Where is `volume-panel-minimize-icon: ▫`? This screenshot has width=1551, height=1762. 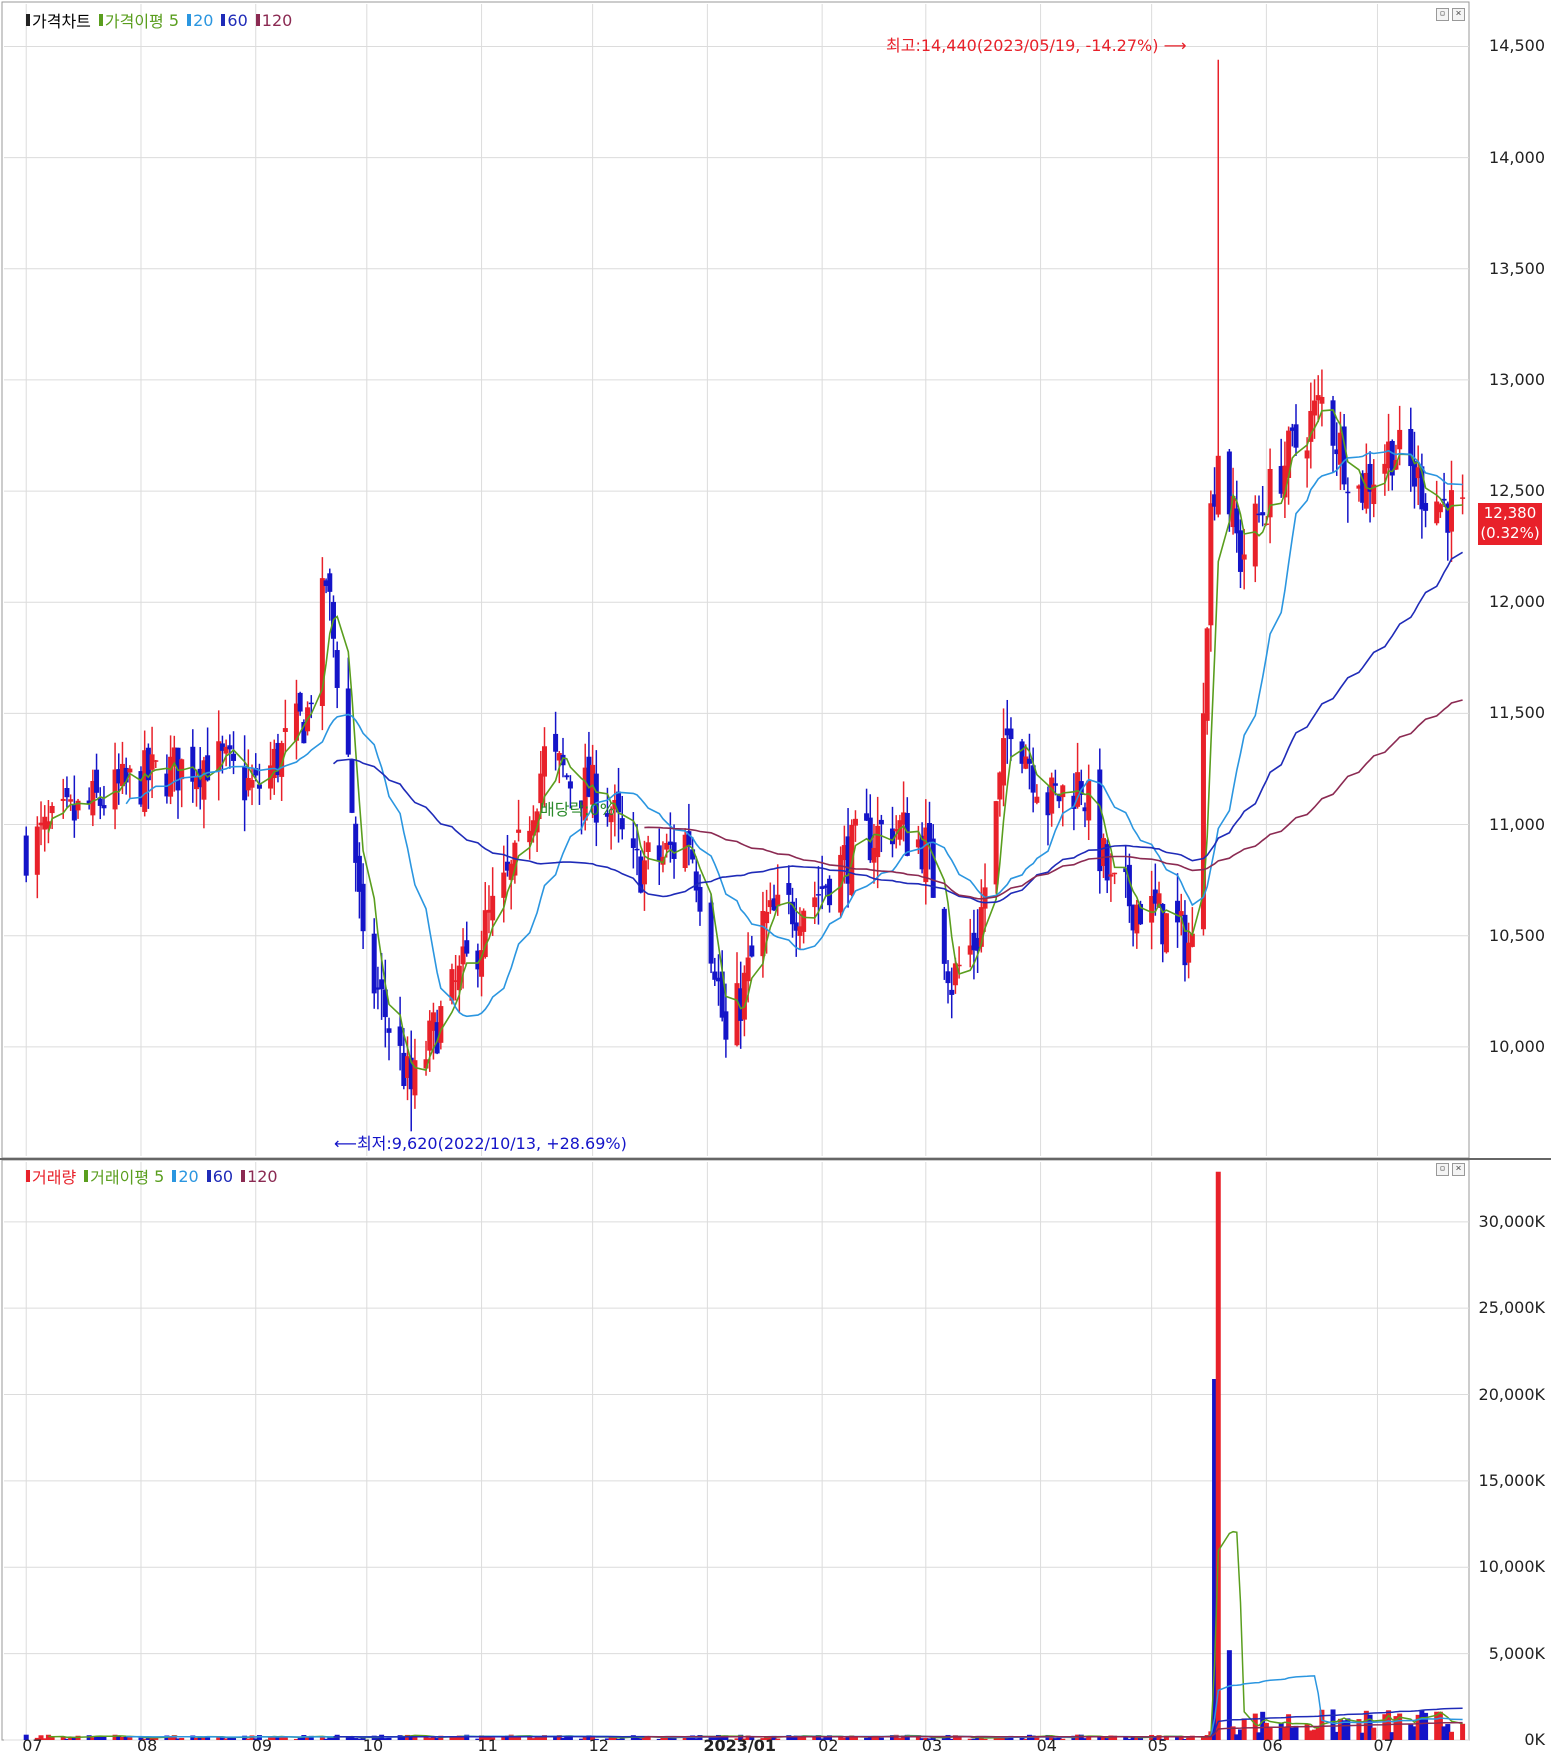
volume-panel-minimize-icon: ▫ is located at coordinates (1442, 1169).